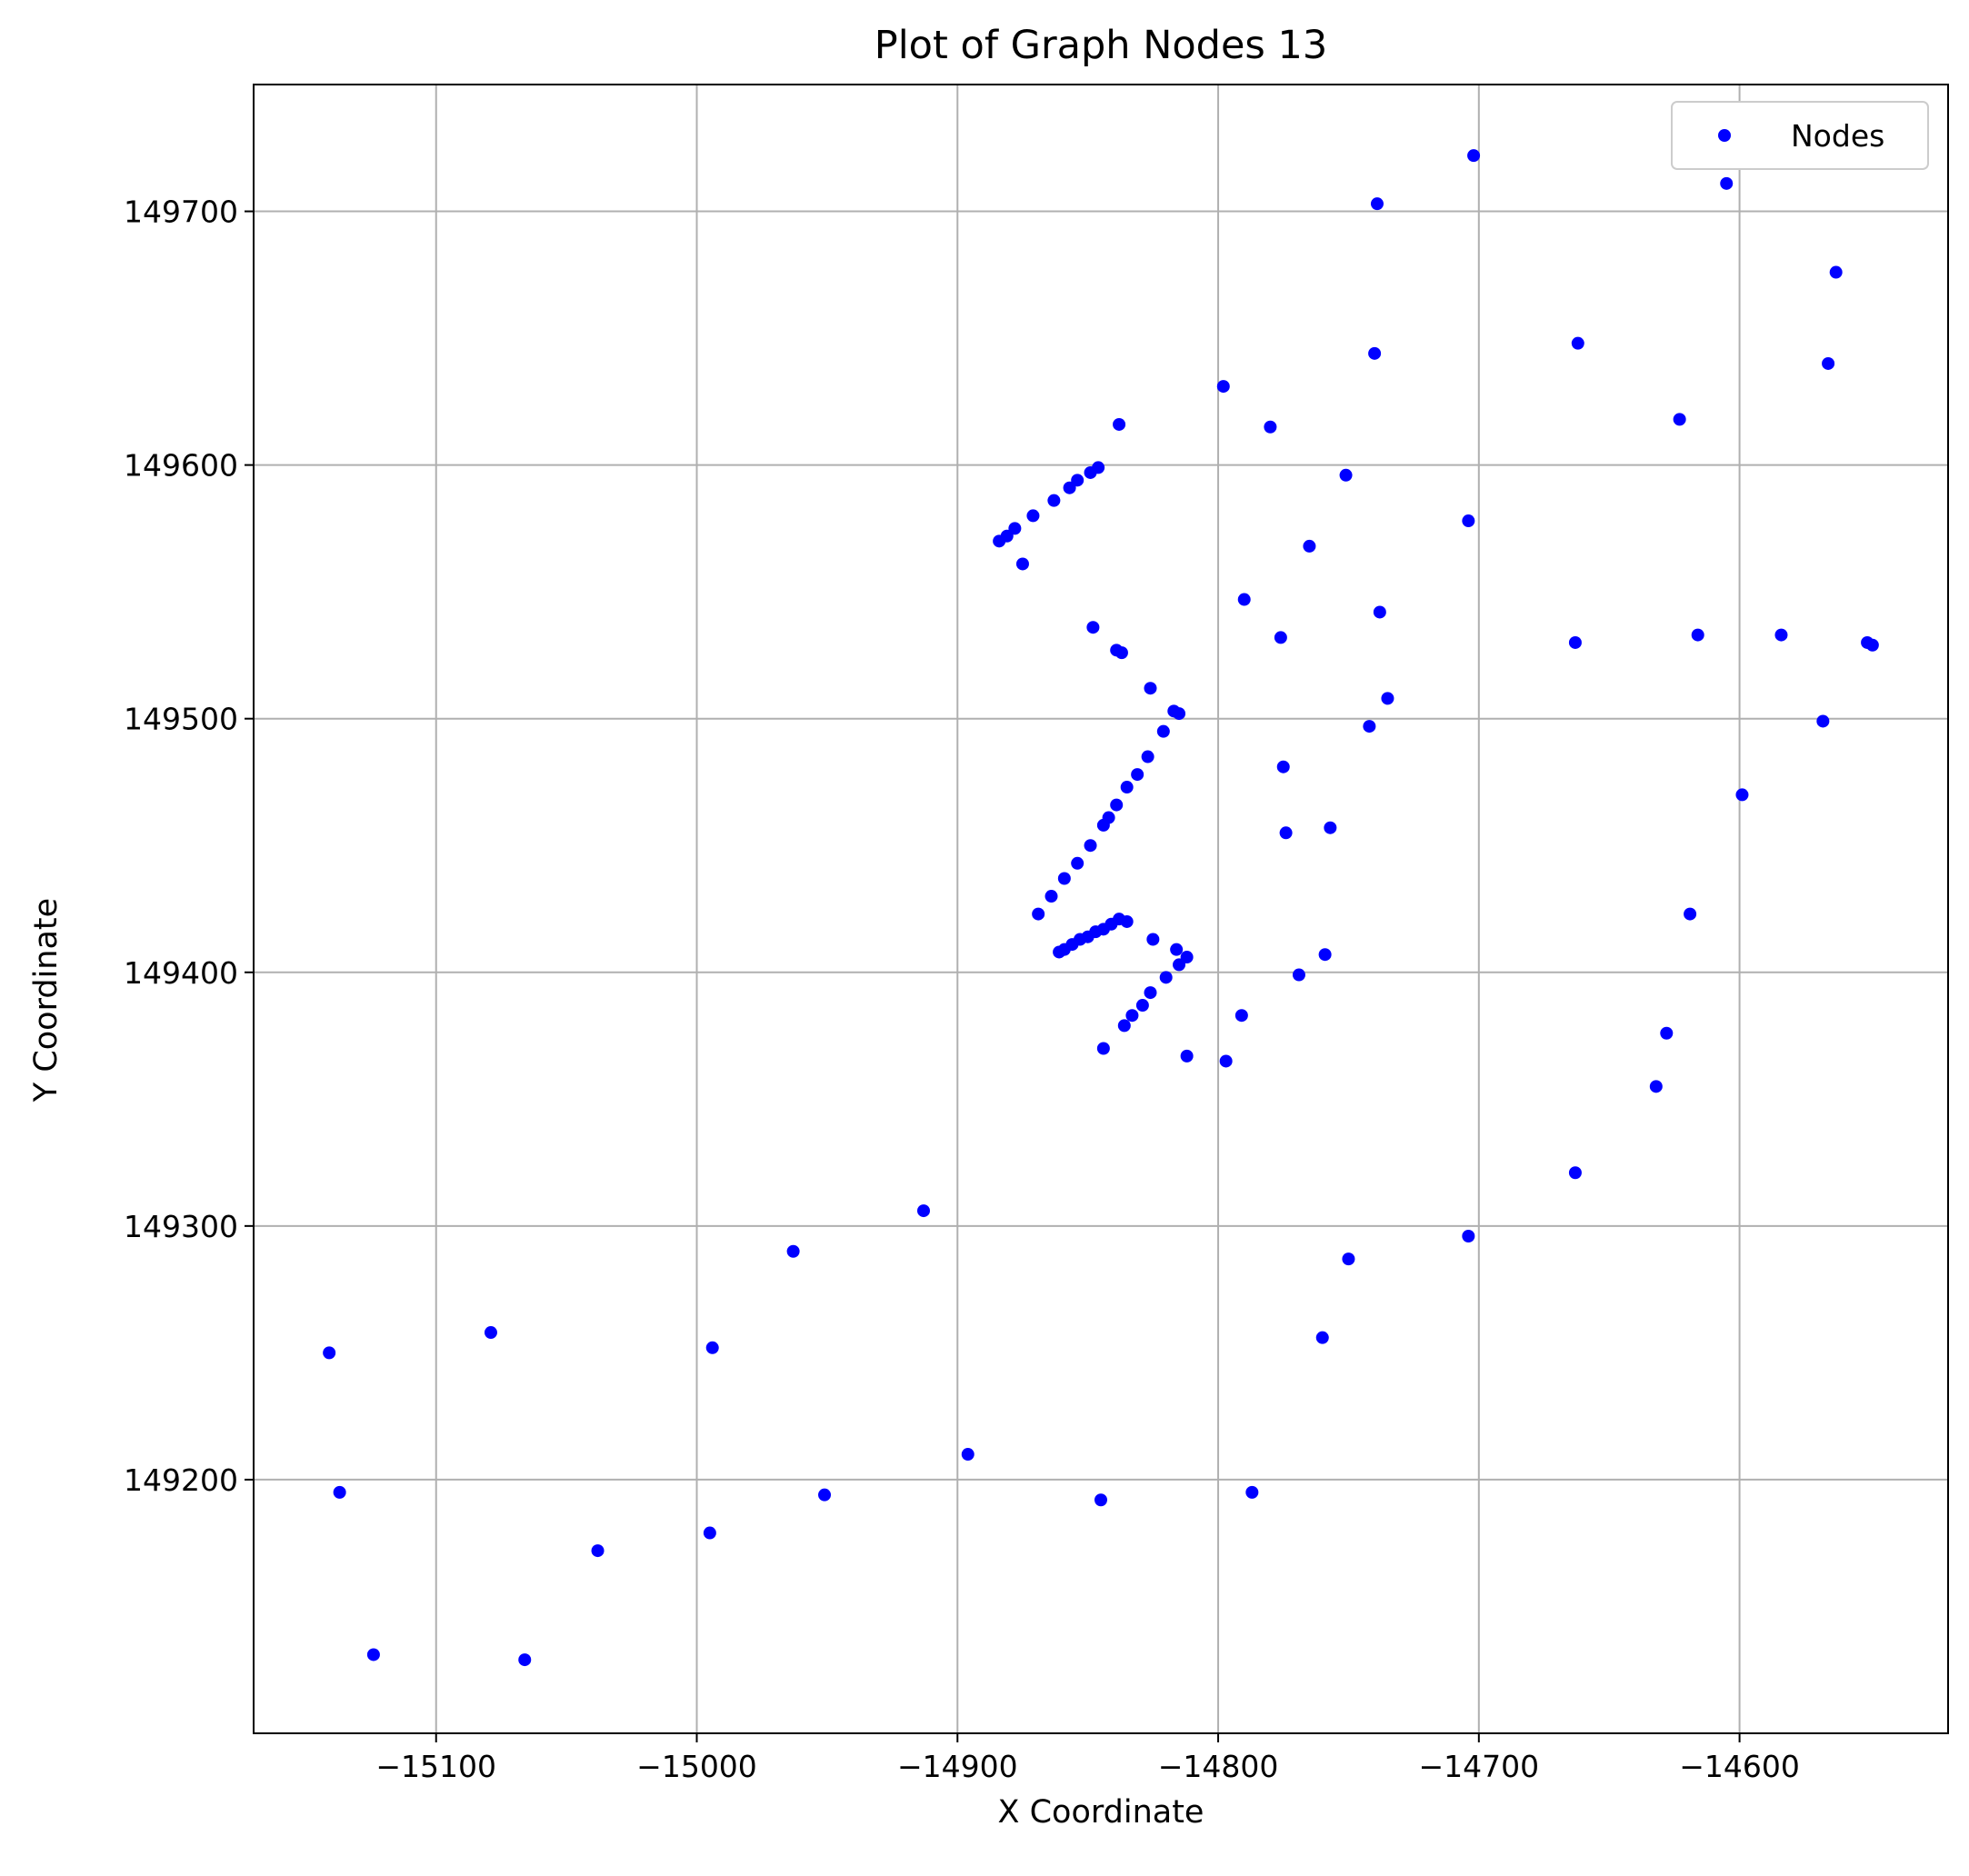 This screenshot has width=1969, height=1876. Describe the element at coordinates (46, 1000) in the screenshot. I see `y-axis-label: Y Coordinate` at that location.